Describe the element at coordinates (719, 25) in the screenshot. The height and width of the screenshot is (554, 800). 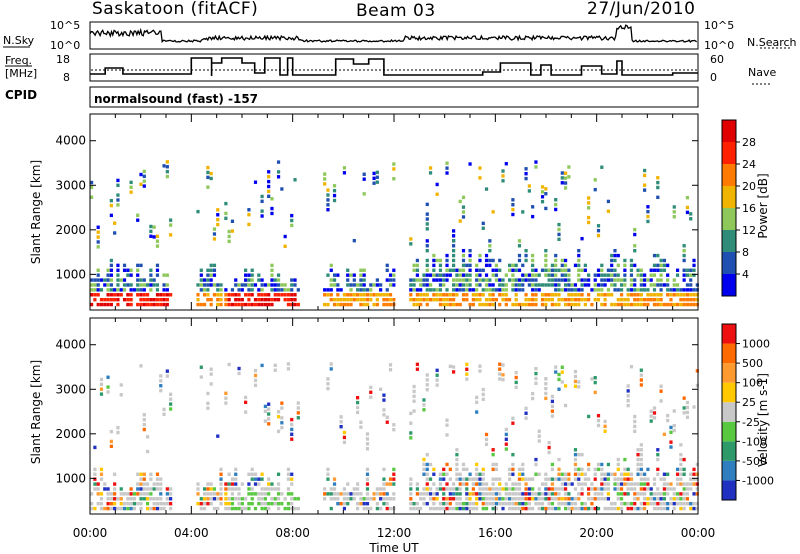
I see `nsearch-tick-top: 10^5` at that location.